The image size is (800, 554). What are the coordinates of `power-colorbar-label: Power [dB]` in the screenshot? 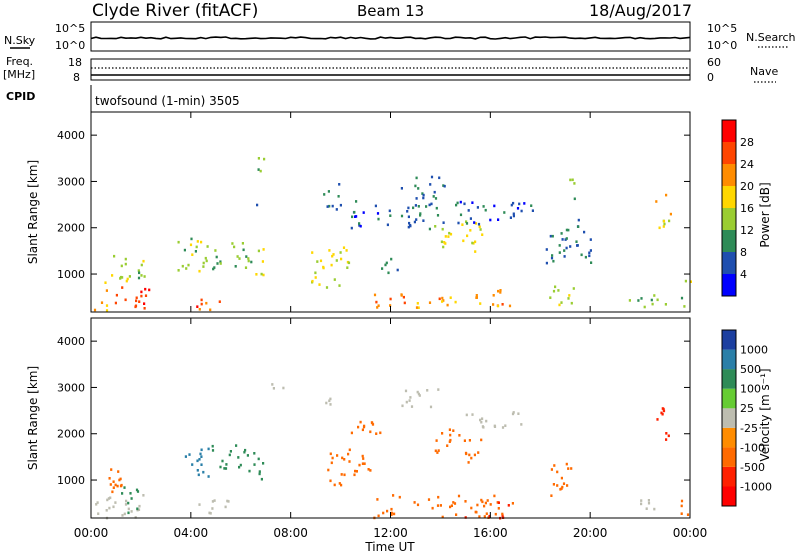 It's located at (765, 214).